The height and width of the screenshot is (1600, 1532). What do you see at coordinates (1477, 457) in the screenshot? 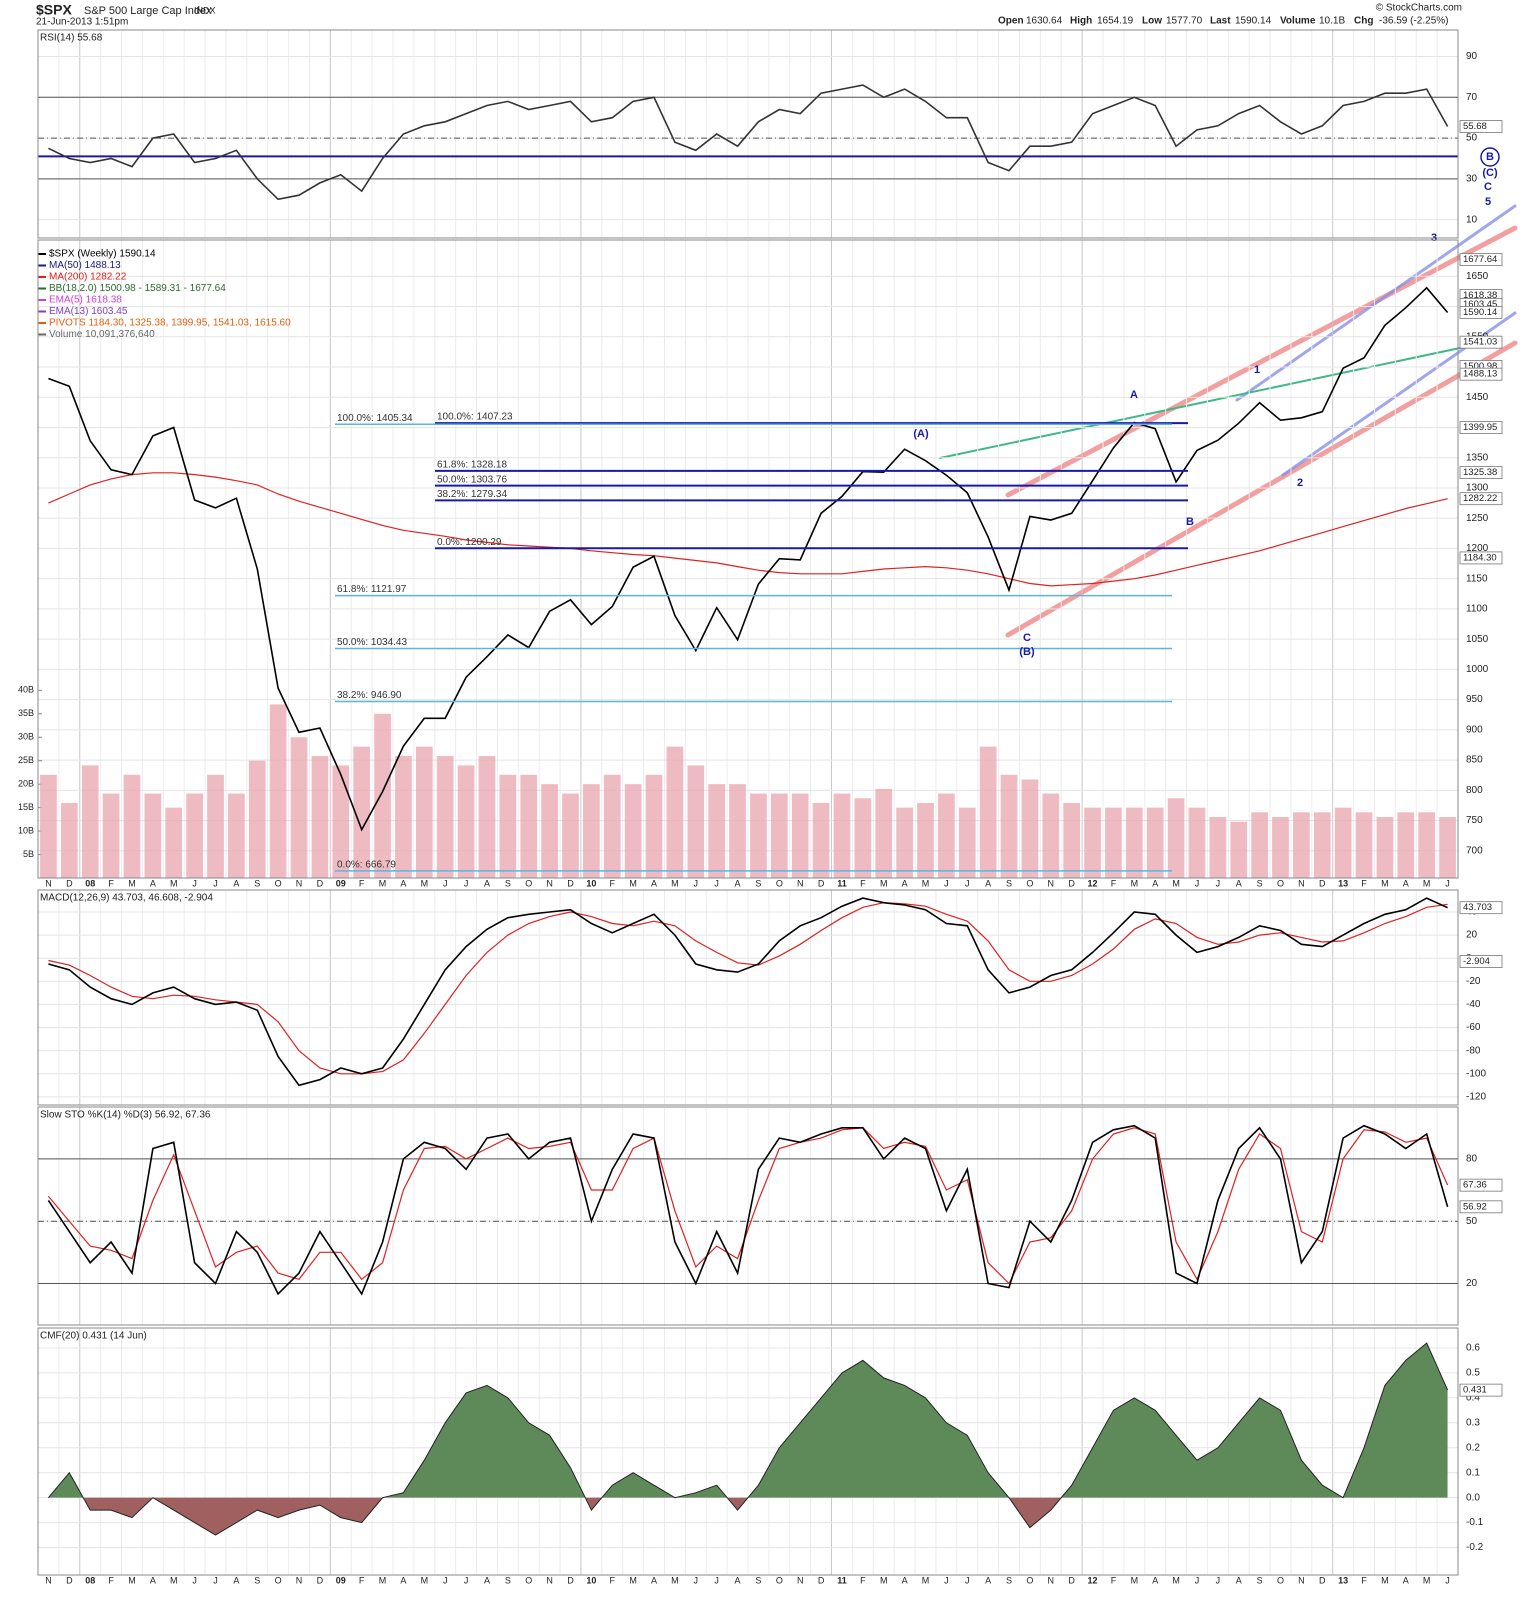
I see `y-tick-label: 1350` at bounding box center [1477, 457].